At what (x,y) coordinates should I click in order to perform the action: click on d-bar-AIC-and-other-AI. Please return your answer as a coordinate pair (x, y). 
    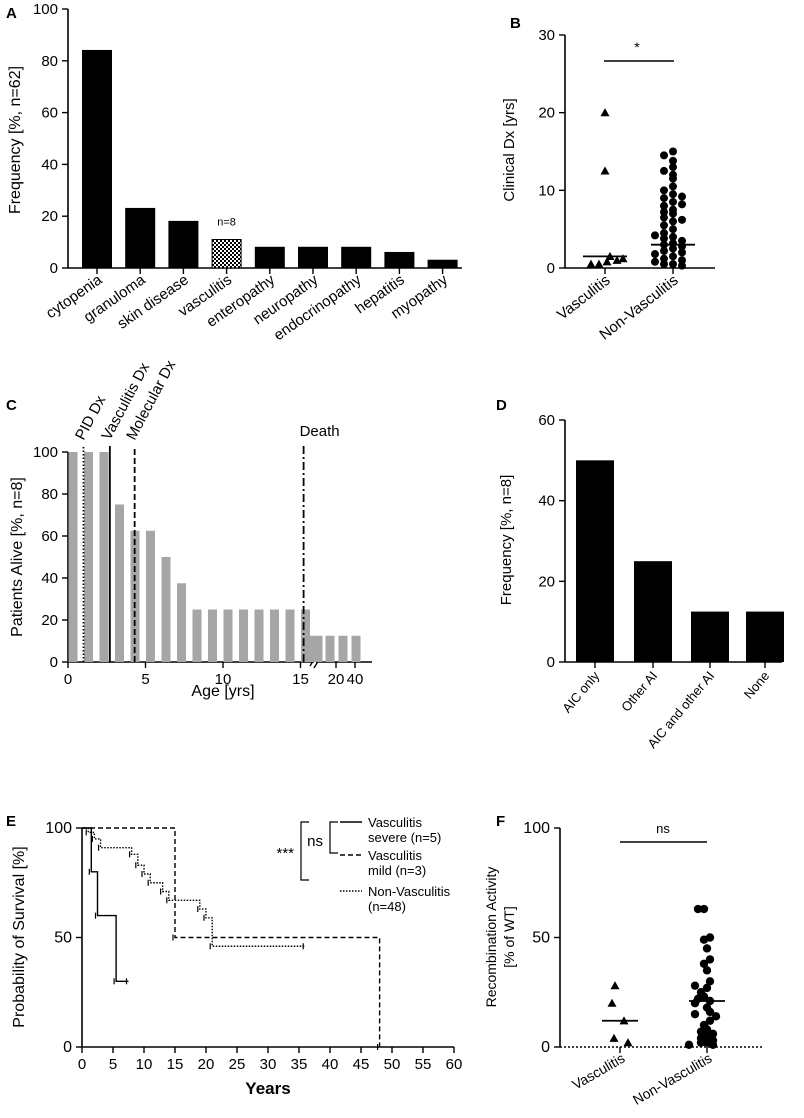
    Looking at the image, I should click on (710, 636).